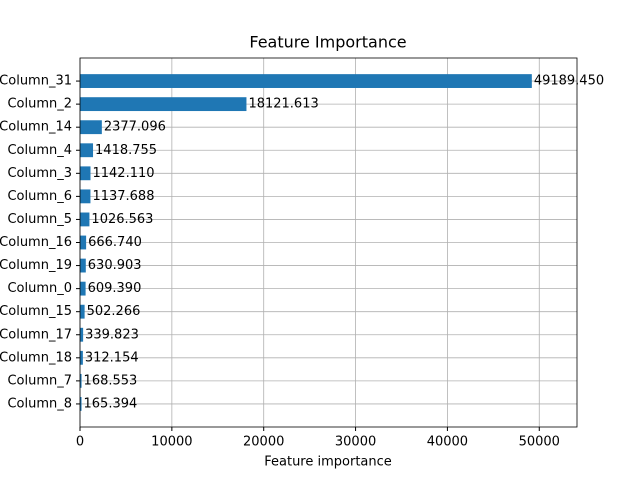 This screenshot has height=480, width=640. Describe the element at coordinates (112, 334) in the screenshot. I see `value-label: 339.823` at that location.